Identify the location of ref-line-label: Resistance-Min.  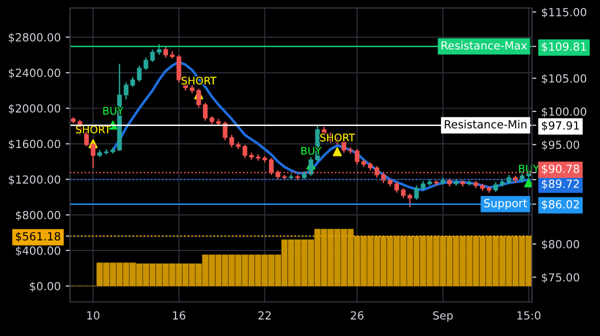
(485, 124).